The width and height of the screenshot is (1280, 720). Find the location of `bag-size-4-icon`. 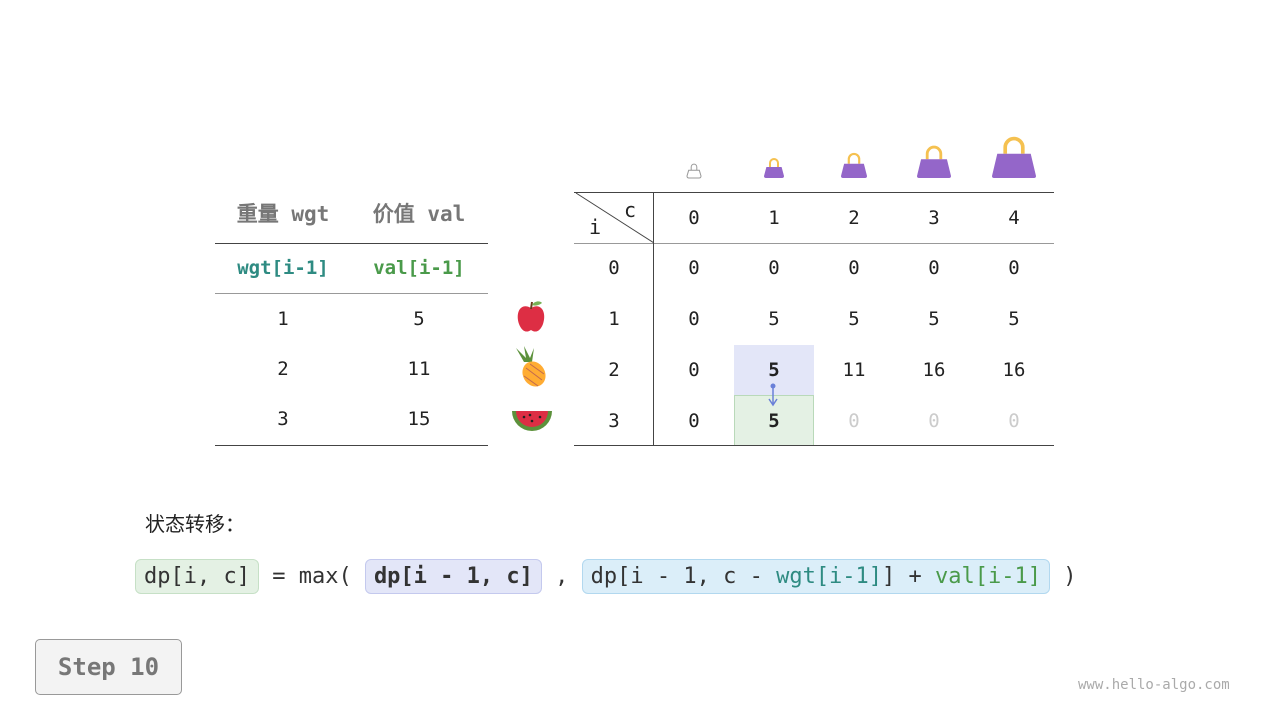

bag-size-4-icon is located at coordinates (1014, 157).